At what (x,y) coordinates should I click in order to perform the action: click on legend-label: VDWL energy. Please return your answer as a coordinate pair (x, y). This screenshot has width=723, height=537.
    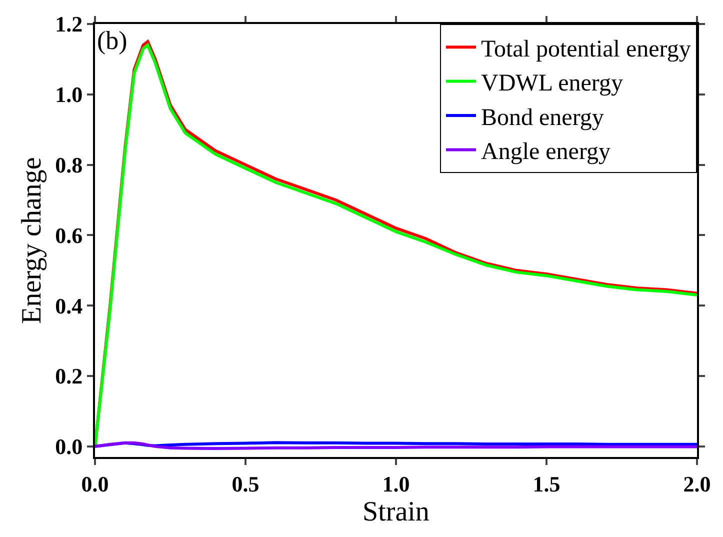
    Looking at the image, I should click on (552, 83).